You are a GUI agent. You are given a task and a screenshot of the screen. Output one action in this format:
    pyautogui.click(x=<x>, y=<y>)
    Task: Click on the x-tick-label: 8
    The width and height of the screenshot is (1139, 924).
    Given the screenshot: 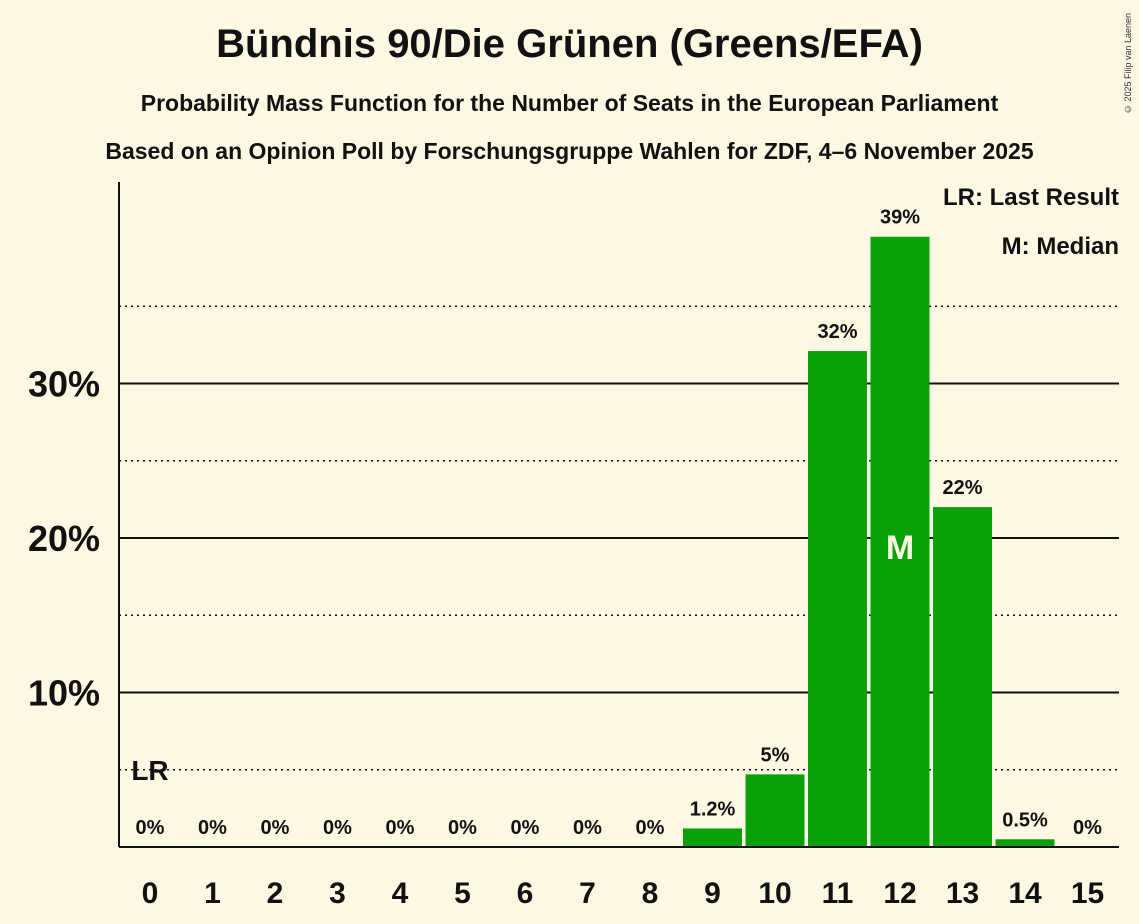 What is the action you would take?
    pyautogui.click(x=650, y=893)
    